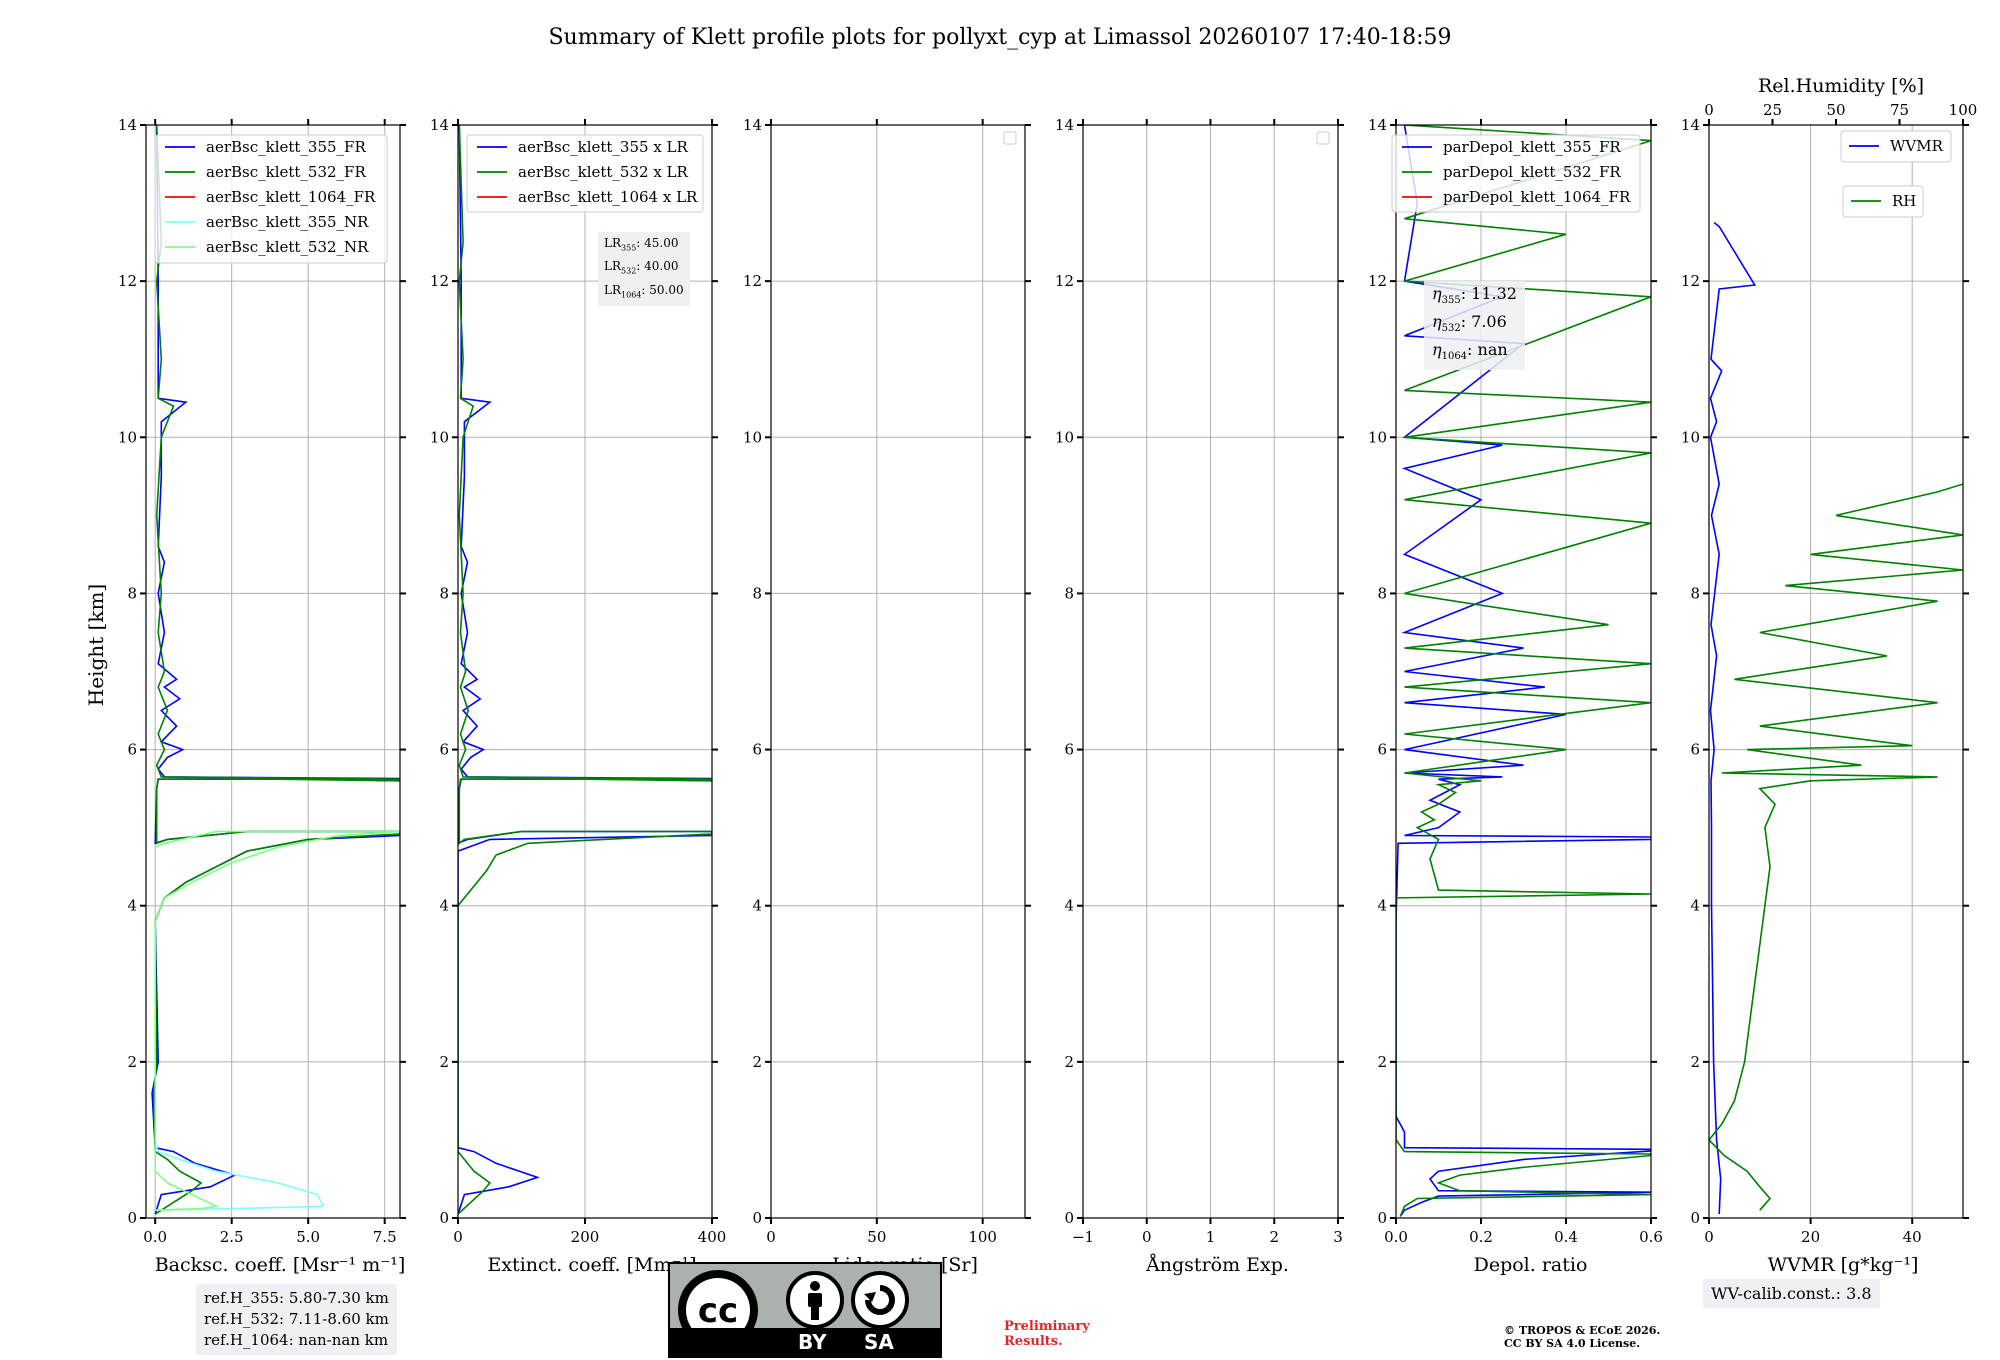 This screenshot has height=1360, width=2000. Describe the element at coordinates (1532, 172) in the screenshot. I see `legend-label-1: parDepol_klett_532_FR` at that location.